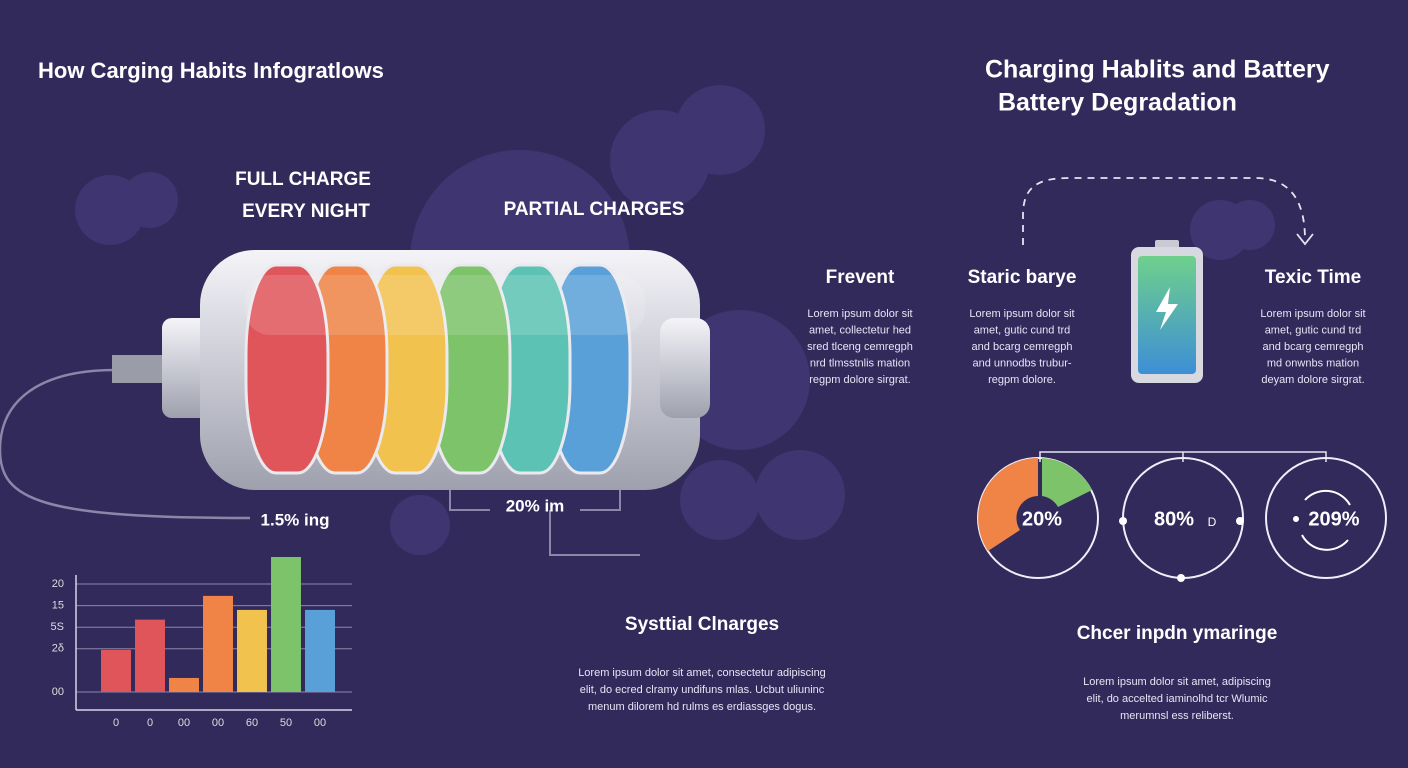 This screenshot has height=768, width=1408. I want to click on section-text: elit, do accelted iaminolhd tcr Wlumic, so click(1177, 699).